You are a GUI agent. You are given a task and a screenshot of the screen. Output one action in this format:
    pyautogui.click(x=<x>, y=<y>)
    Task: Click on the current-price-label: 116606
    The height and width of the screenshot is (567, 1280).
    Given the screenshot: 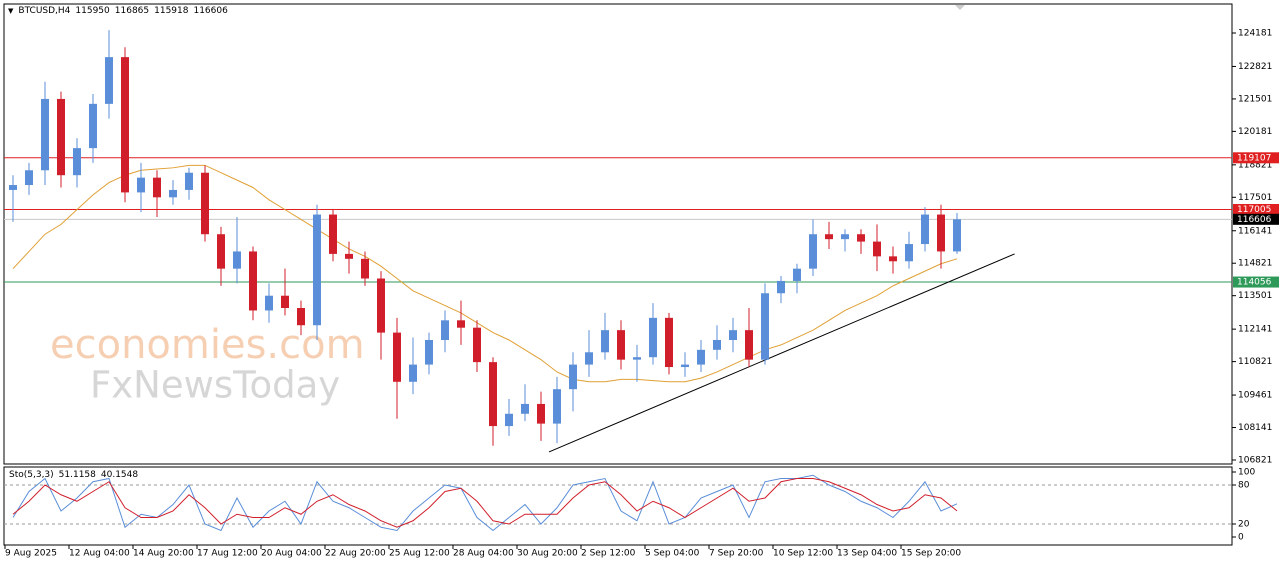 What is the action you would take?
    pyautogui.click(x=1254, y=220)
    